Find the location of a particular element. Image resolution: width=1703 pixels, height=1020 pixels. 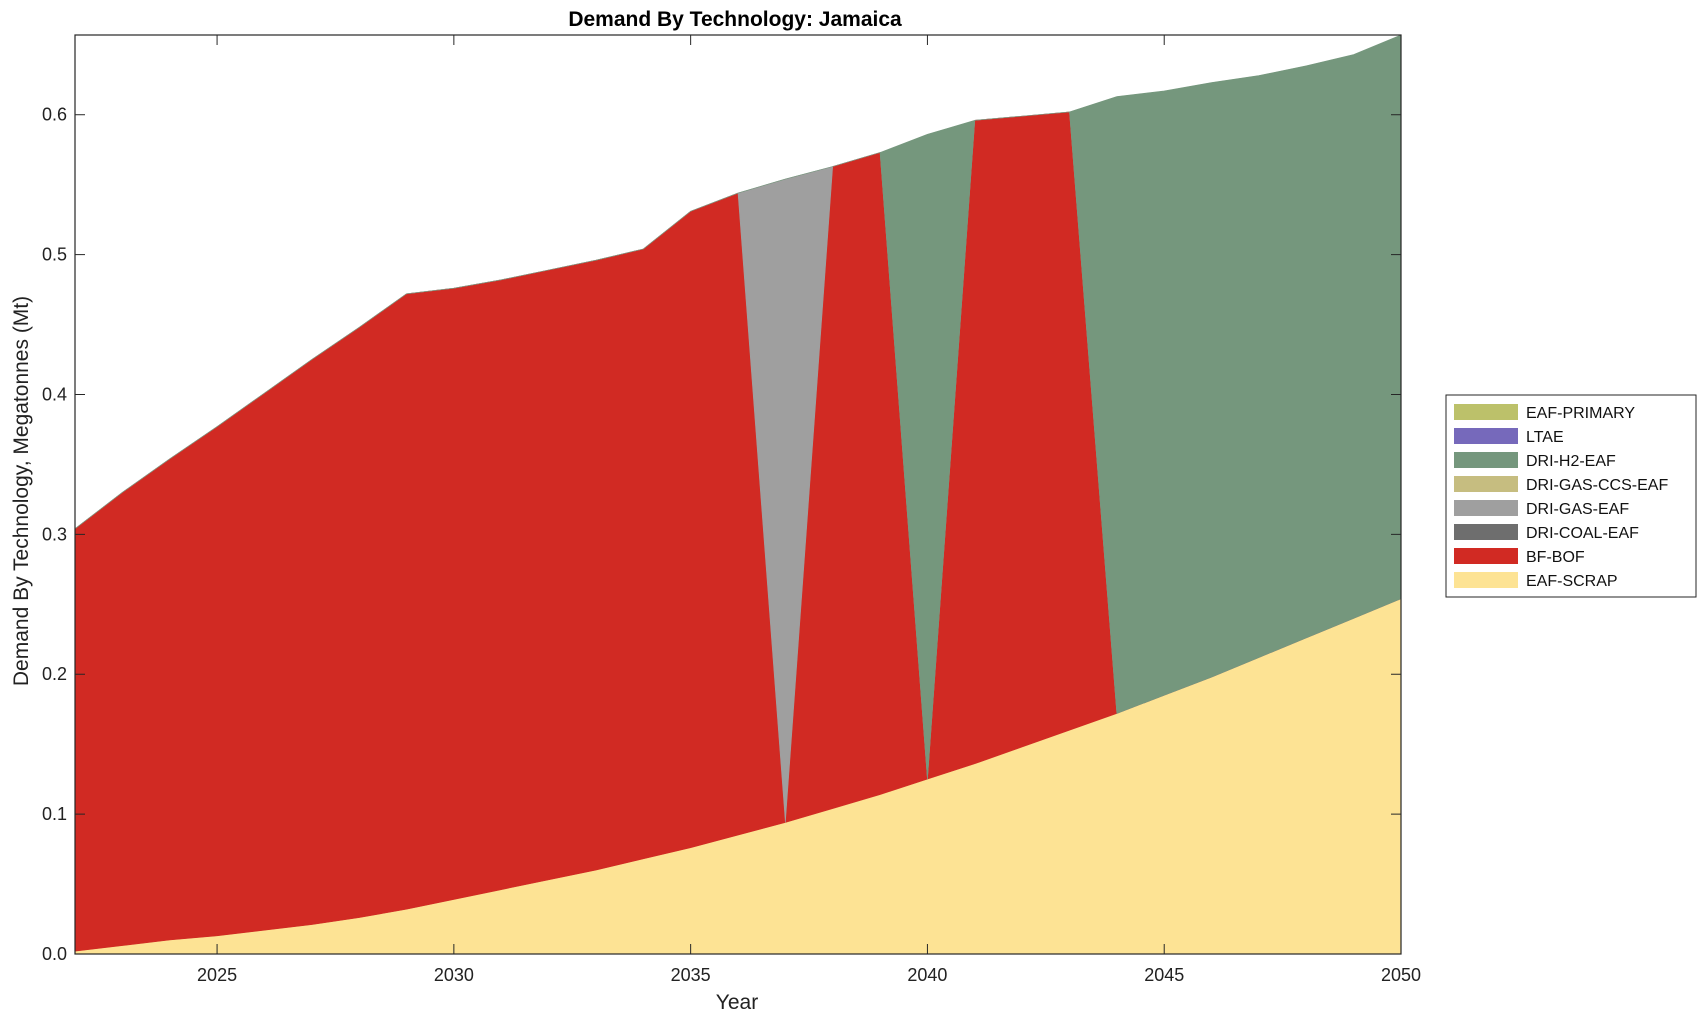

chart-title: Demand By Technology: Jamaica is located at coordinates (735, 19).